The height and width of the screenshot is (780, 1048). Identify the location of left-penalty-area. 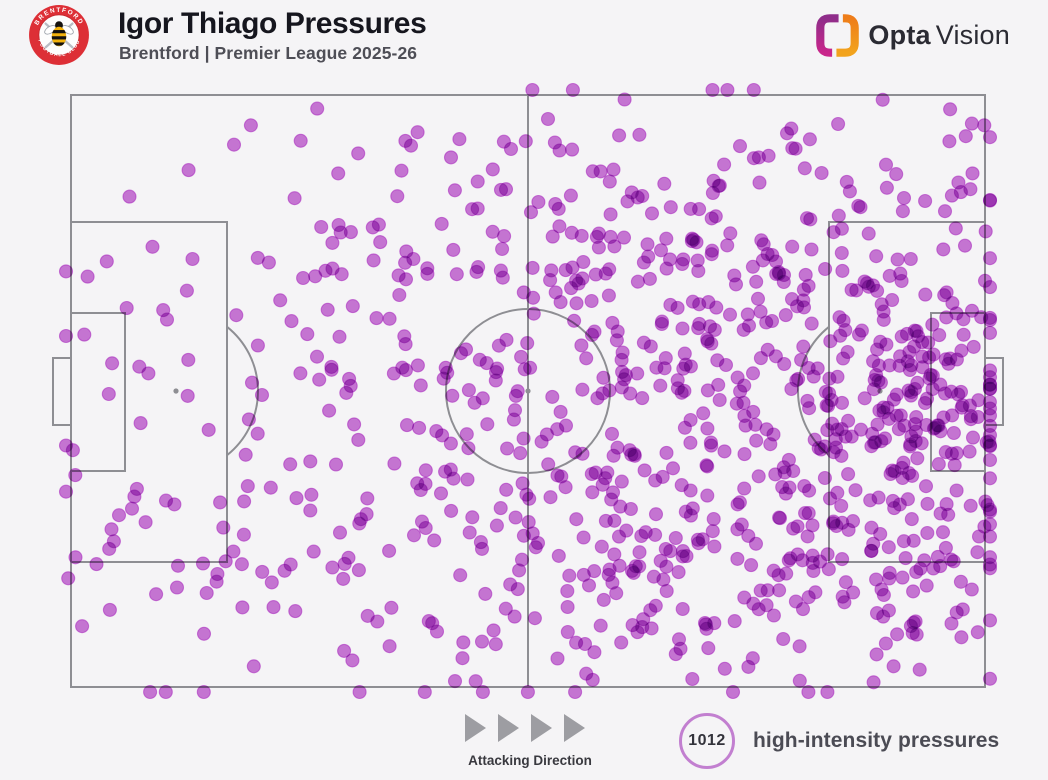
(149, 392).